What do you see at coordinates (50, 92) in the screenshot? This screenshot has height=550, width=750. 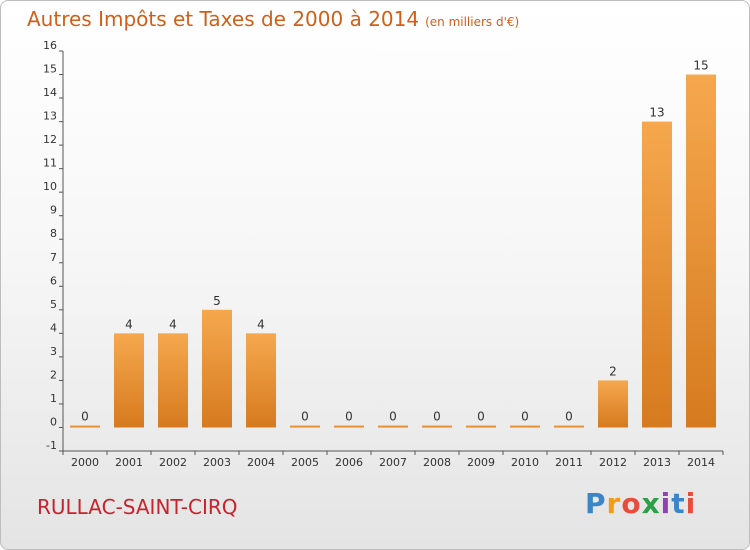 I see `y-tick-label: 14` at bounding box center [50, 92].